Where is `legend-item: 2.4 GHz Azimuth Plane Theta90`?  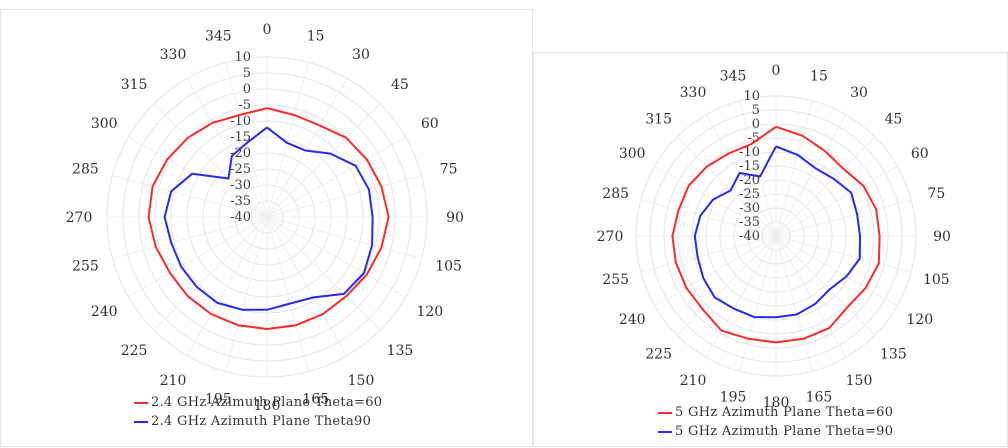
legend-item: 2.4 GHz Azimuth Plane Theta90 is located at coordinates (258, 421).